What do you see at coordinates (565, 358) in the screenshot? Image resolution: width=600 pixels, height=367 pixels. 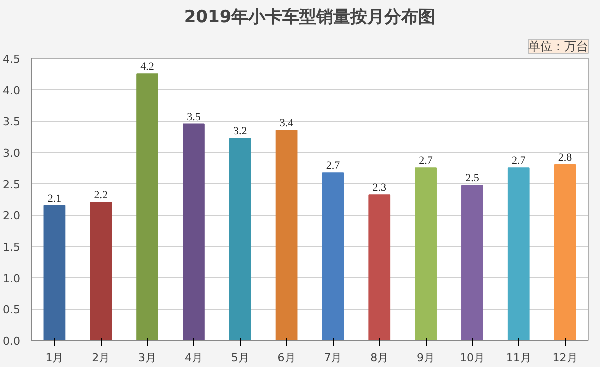 I see `x-tick-label: 12月` at bounding box center [565, 358].